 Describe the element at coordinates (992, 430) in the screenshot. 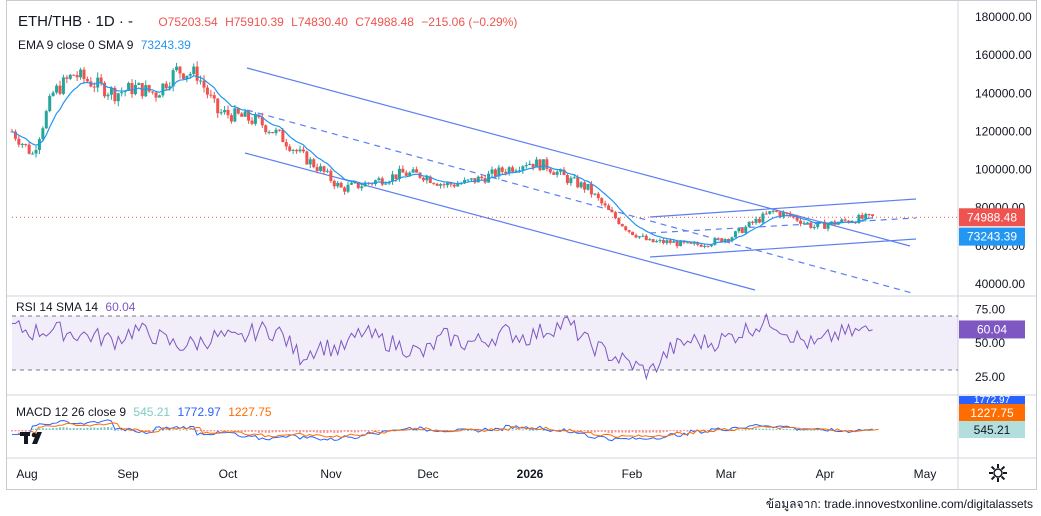

I see `macd-hist-badge-label: 545.21` at that location.